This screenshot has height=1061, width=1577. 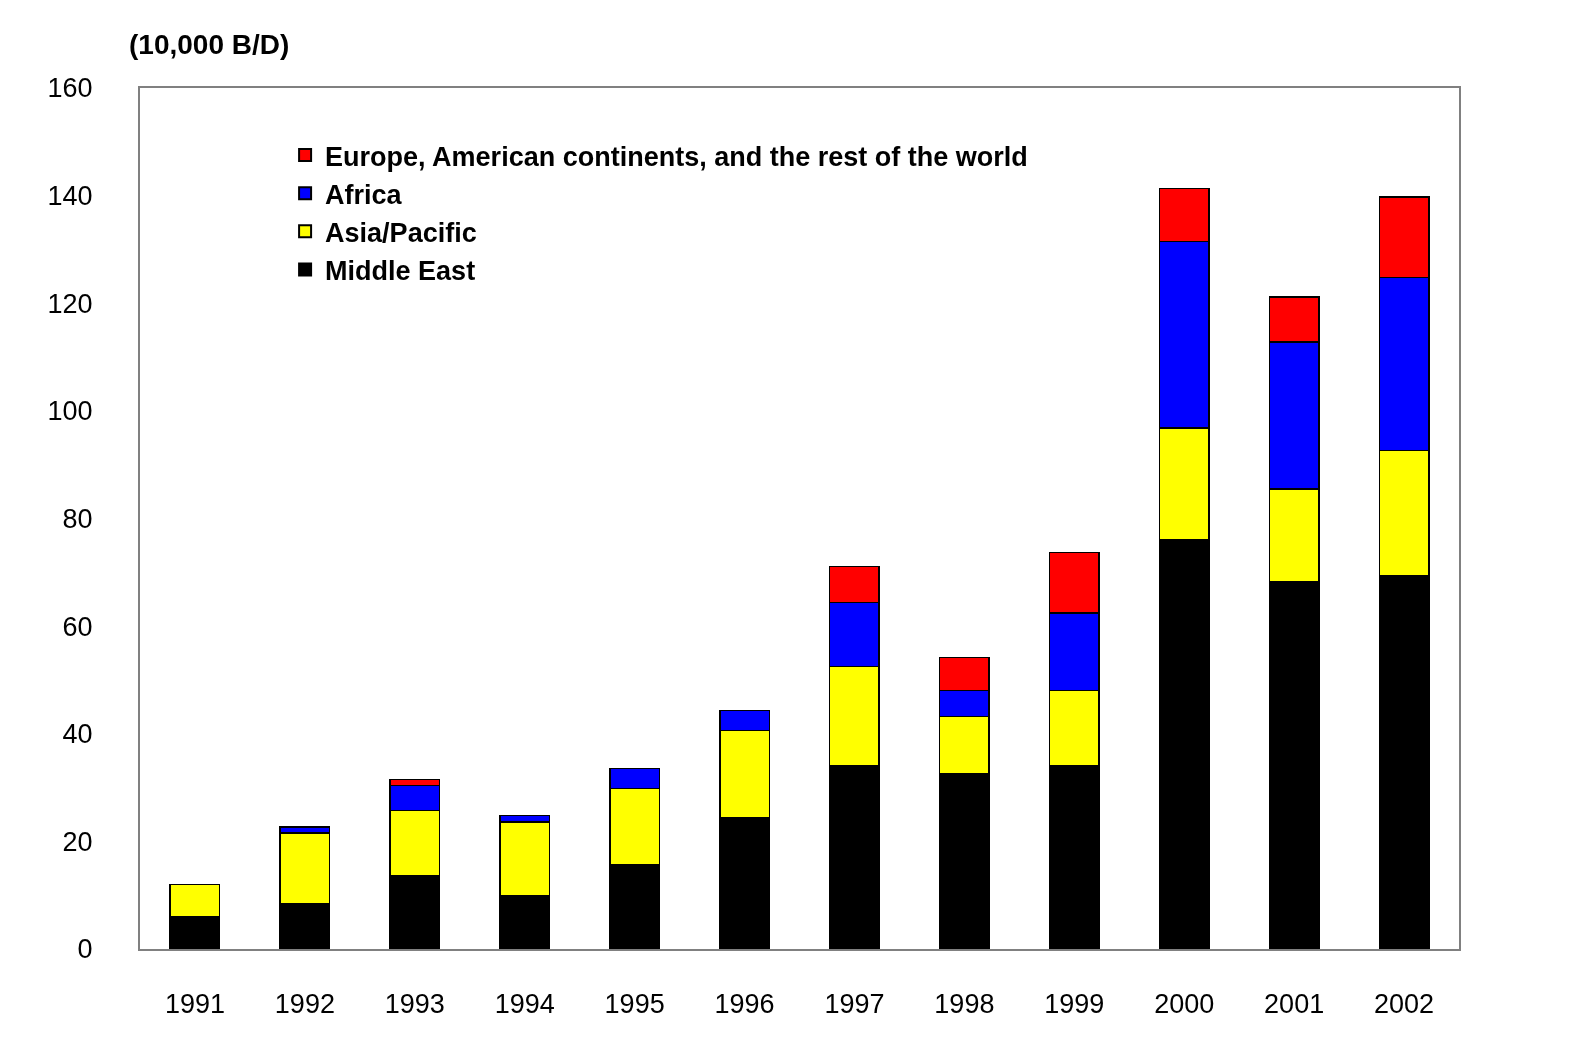 I want to click on x-tick-label: 1997, so click(x=854, y=1004).